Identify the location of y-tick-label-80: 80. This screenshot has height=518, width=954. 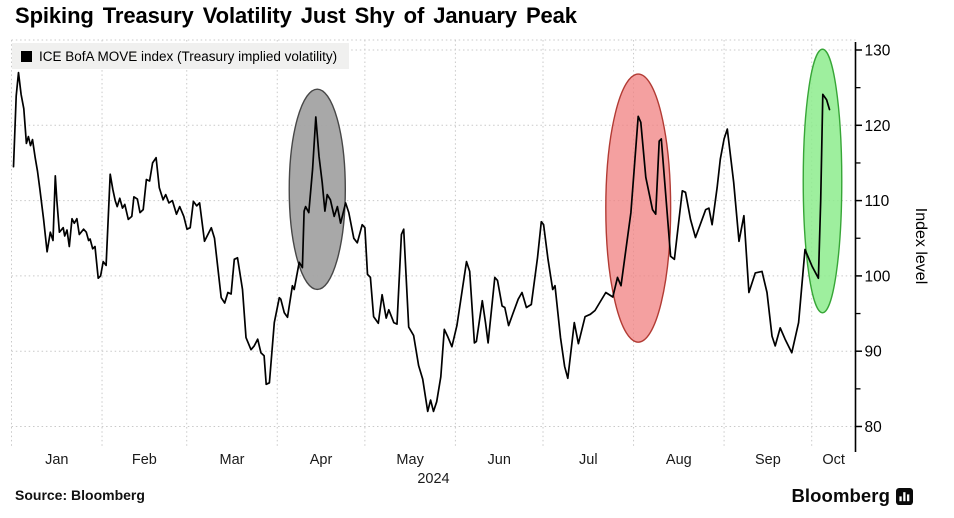
(874, 427).